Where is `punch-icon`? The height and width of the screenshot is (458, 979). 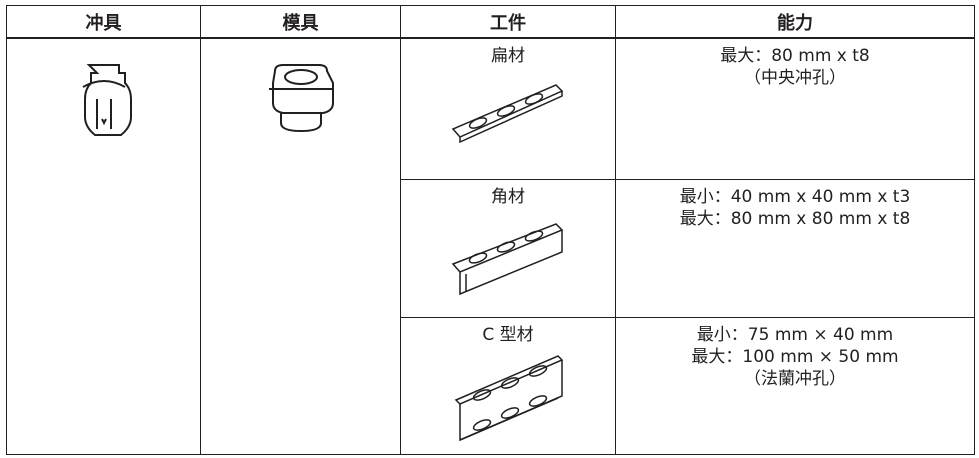
punch-icon is located at coordinates (107, 100).